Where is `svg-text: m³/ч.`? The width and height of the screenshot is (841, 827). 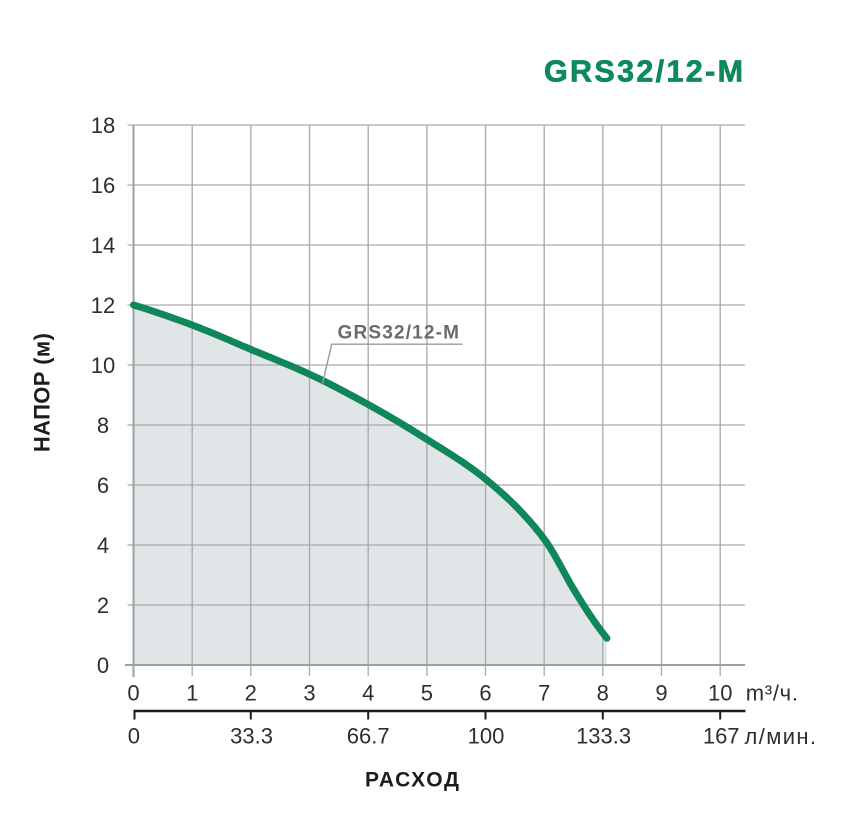
svg-text: m³/ч. is located at coordinates (772, 693).